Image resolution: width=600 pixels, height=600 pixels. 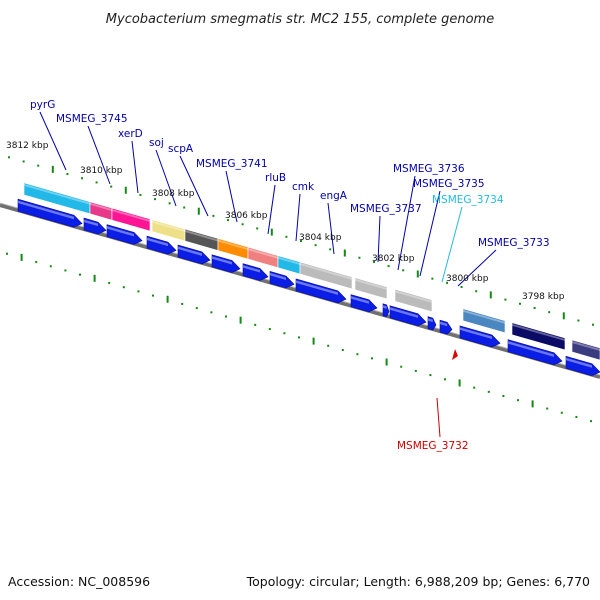 I want to click on gene-label: xerD, so click(x=130, y=134).